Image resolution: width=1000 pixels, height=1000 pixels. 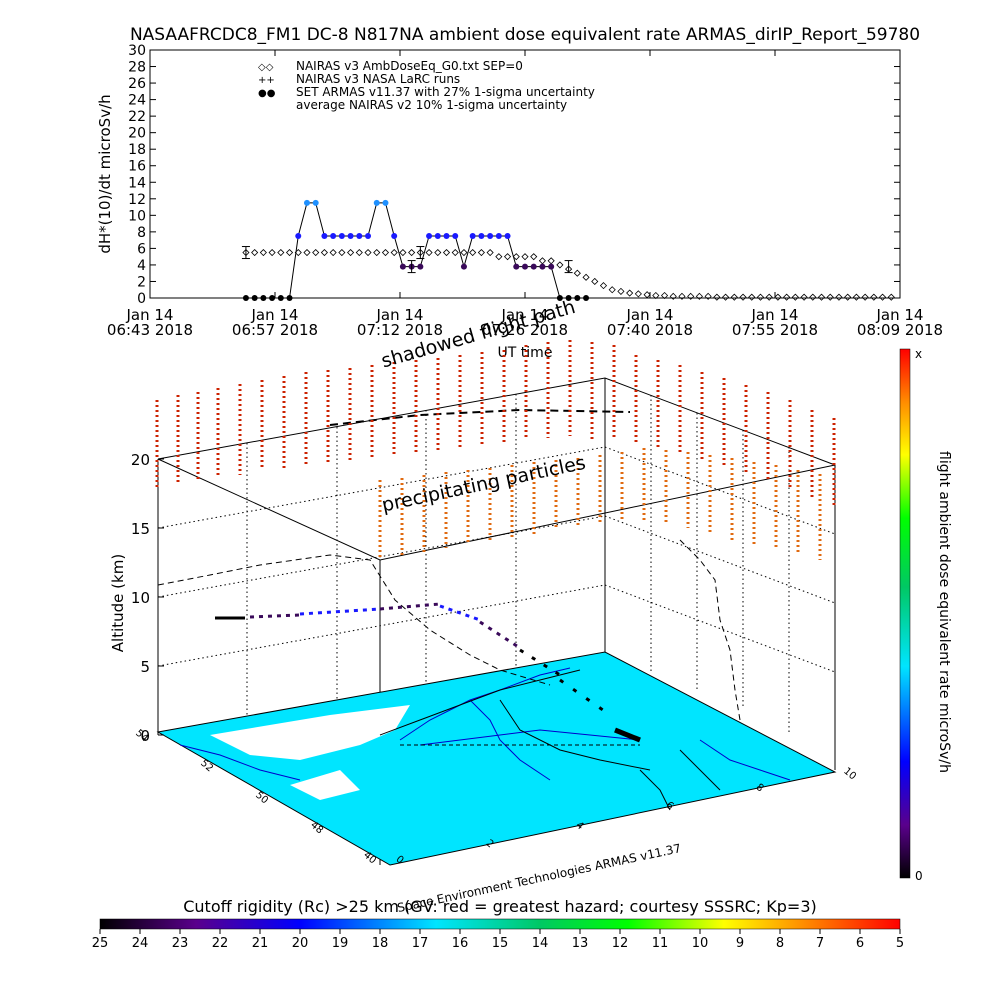 What do you see at coordinates (420, 943) in the screenshot?
I see `bottom-colorbar-tick-label: 17` at bounding box center [420, 943].